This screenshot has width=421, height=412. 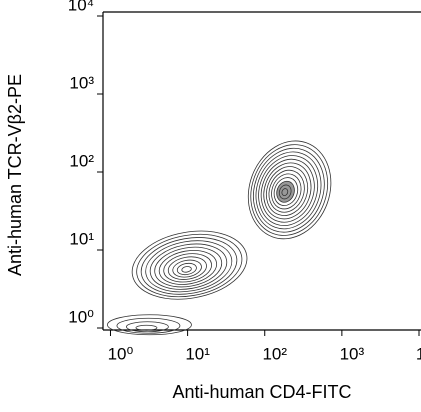 I want to click on x-tick-label: 10¹, so click(x=197, y=353).